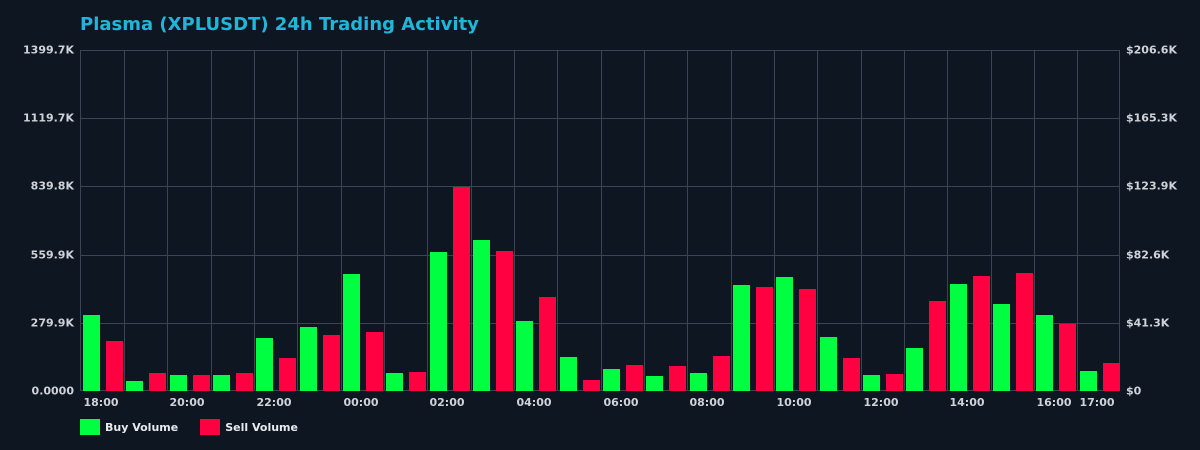 This screenshot has width=1200, height=450. What do you see at coordinates (52, 391) in the screenshot?
I see `y-tick-left: 0.0000` at bounding box center [52, 391].